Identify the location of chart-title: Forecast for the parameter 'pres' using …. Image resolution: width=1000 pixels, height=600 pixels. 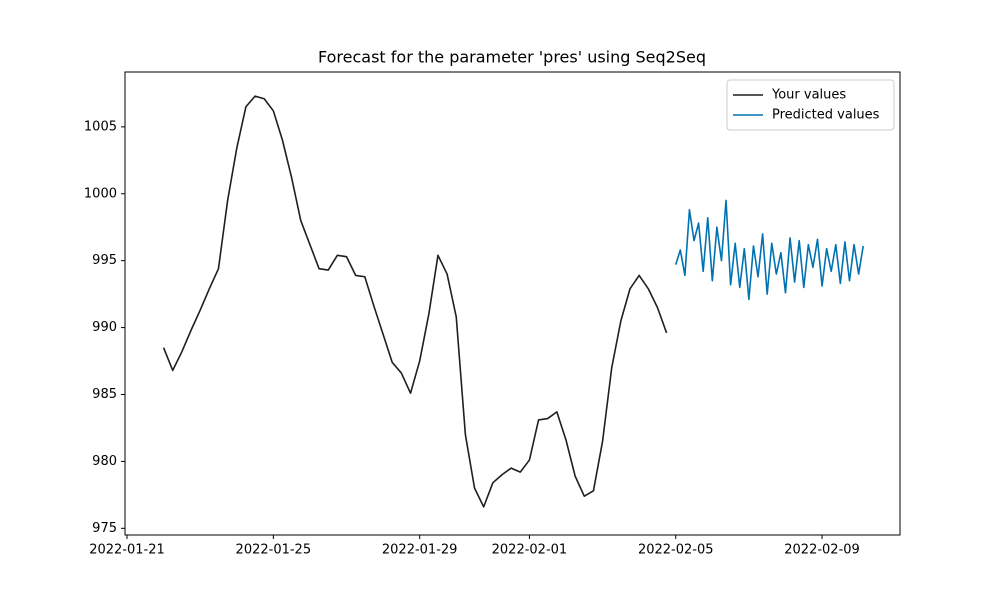
(512, 57).